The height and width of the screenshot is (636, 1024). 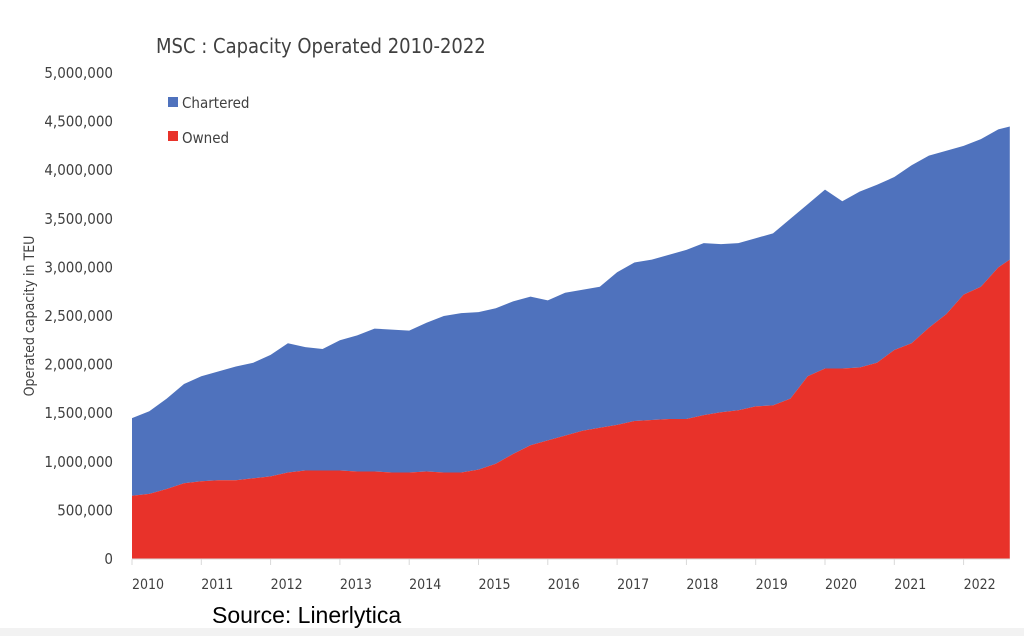 I want to click on y-tick-label: 500,000, so click(x=85, y=510).